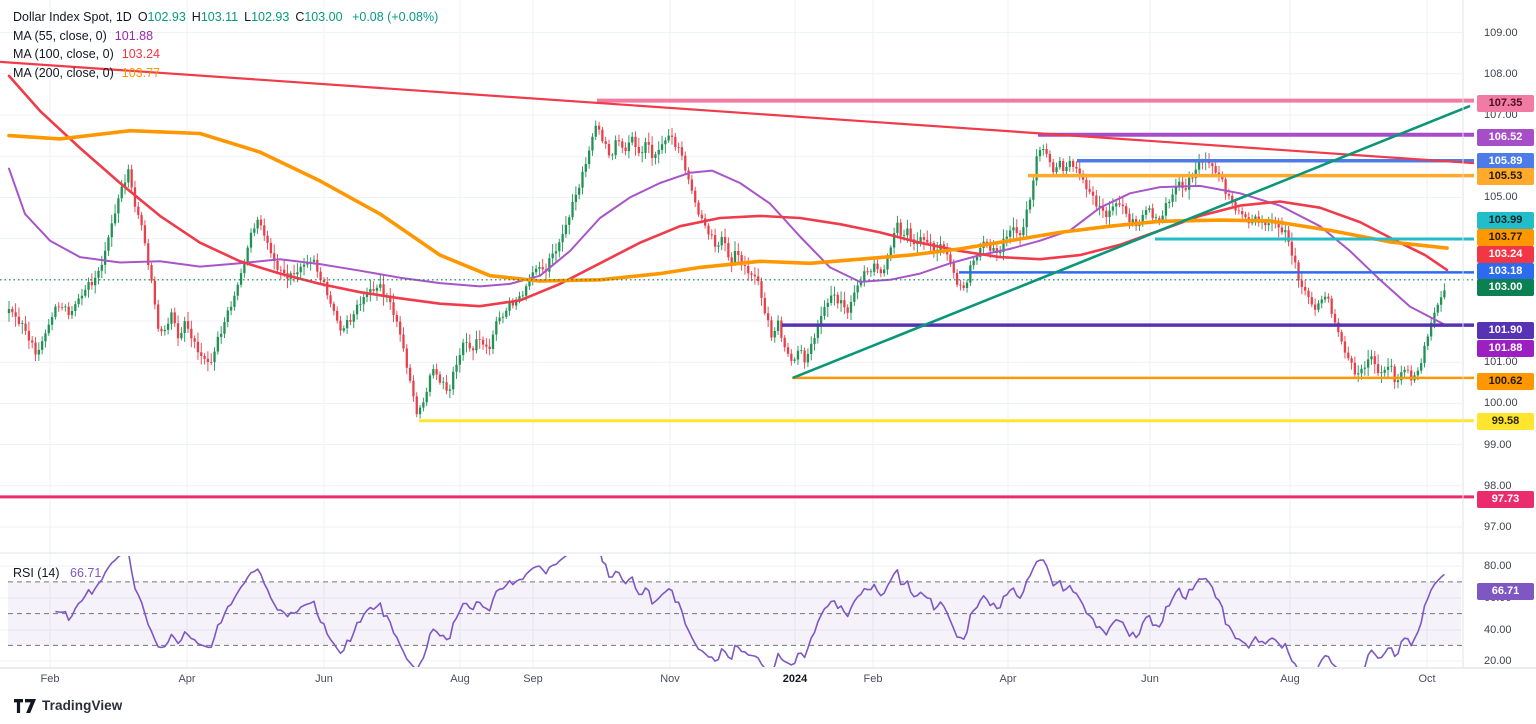 Image resolution: width=1536 pixels, height=724 pixels. What do you see at coordinates (25, 705) in the screenshot?
I see `tradingview-logo-icon` at bounding box center [25, 705].